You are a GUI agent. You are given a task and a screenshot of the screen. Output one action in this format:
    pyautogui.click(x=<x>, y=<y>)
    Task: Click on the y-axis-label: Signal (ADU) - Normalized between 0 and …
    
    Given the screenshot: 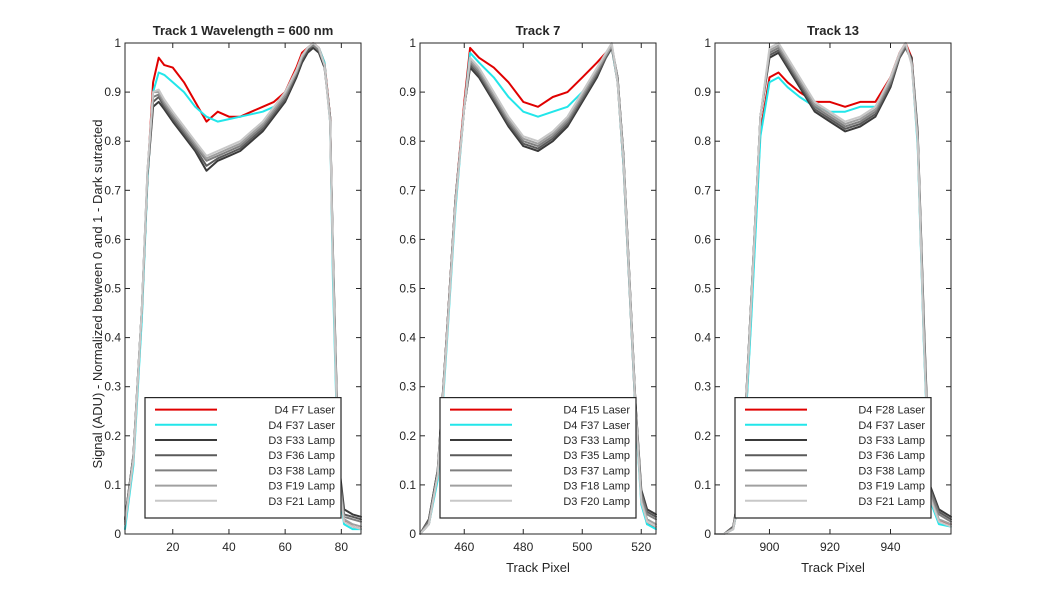 What is the action you would take?
    pyautogui.click(x=97, y=294)
    